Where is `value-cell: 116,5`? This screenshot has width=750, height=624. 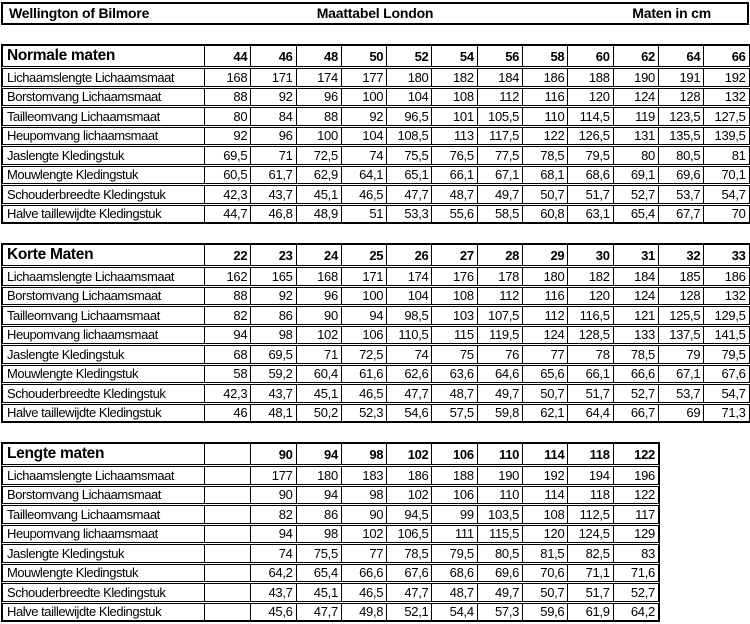
value-cell: 116,5 is located at coordinates (589, 315).